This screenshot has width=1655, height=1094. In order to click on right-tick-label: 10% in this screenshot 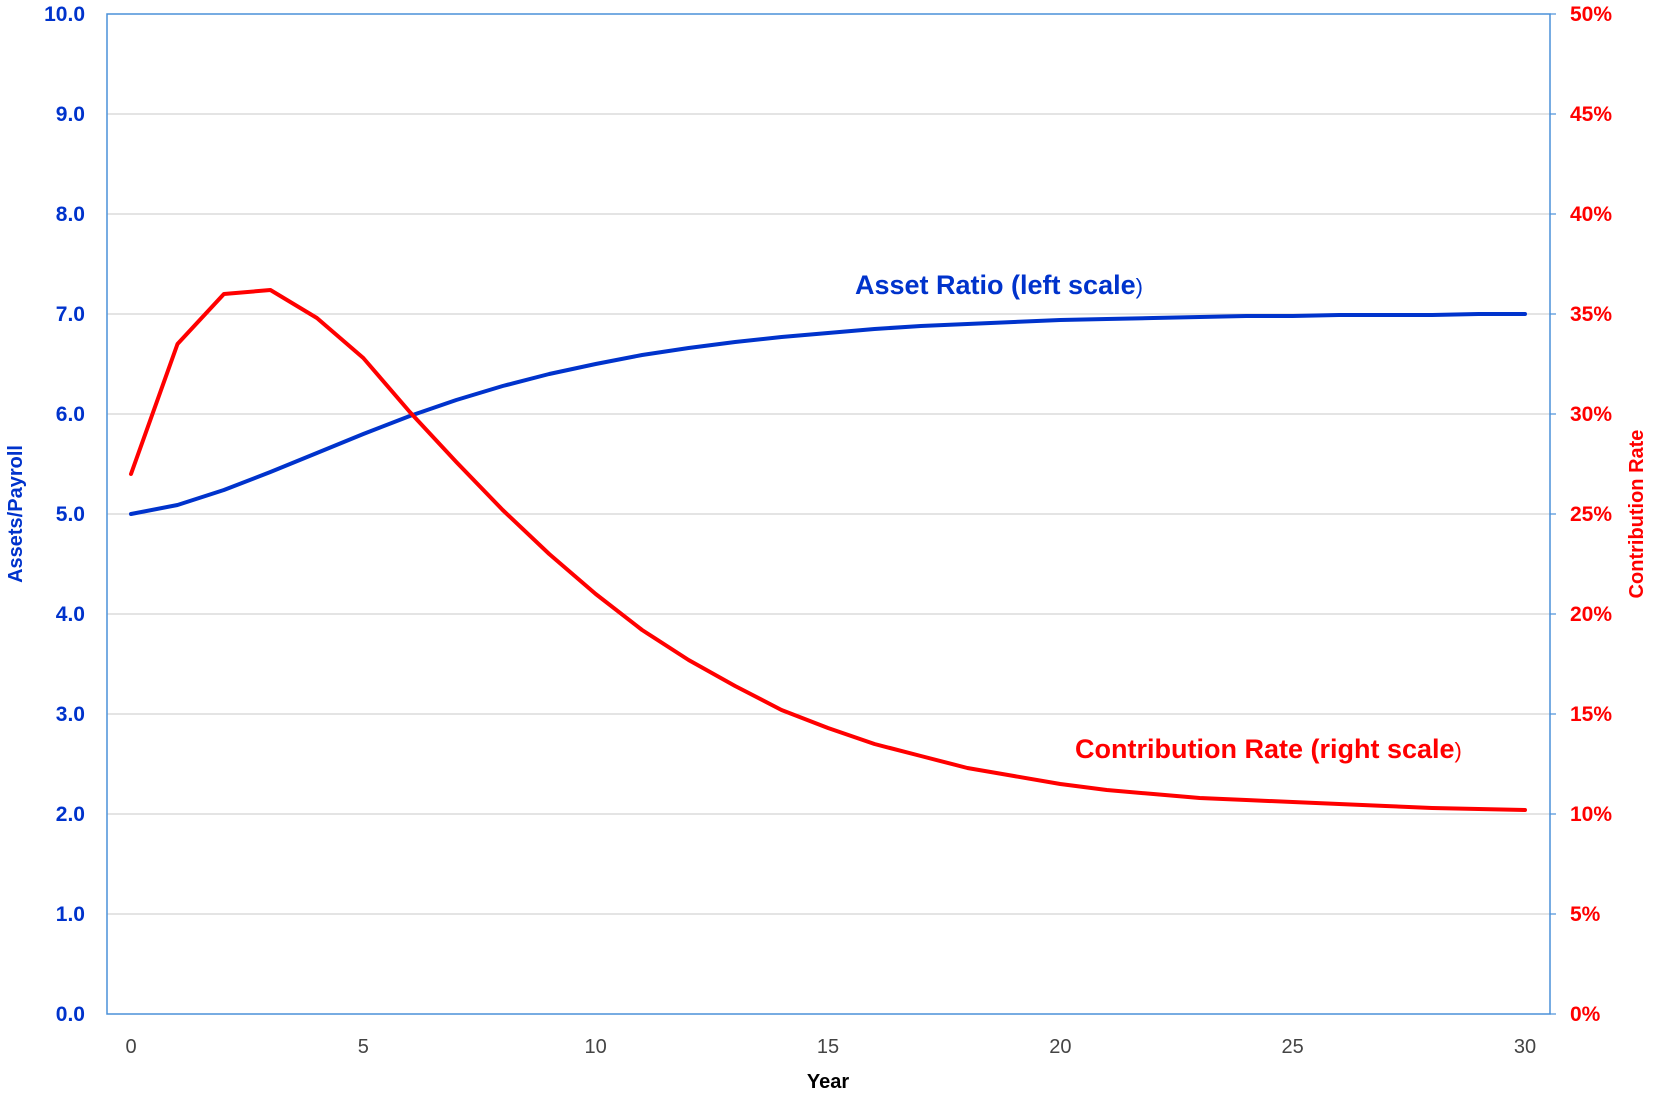, I will do `click(1591, 814)`.